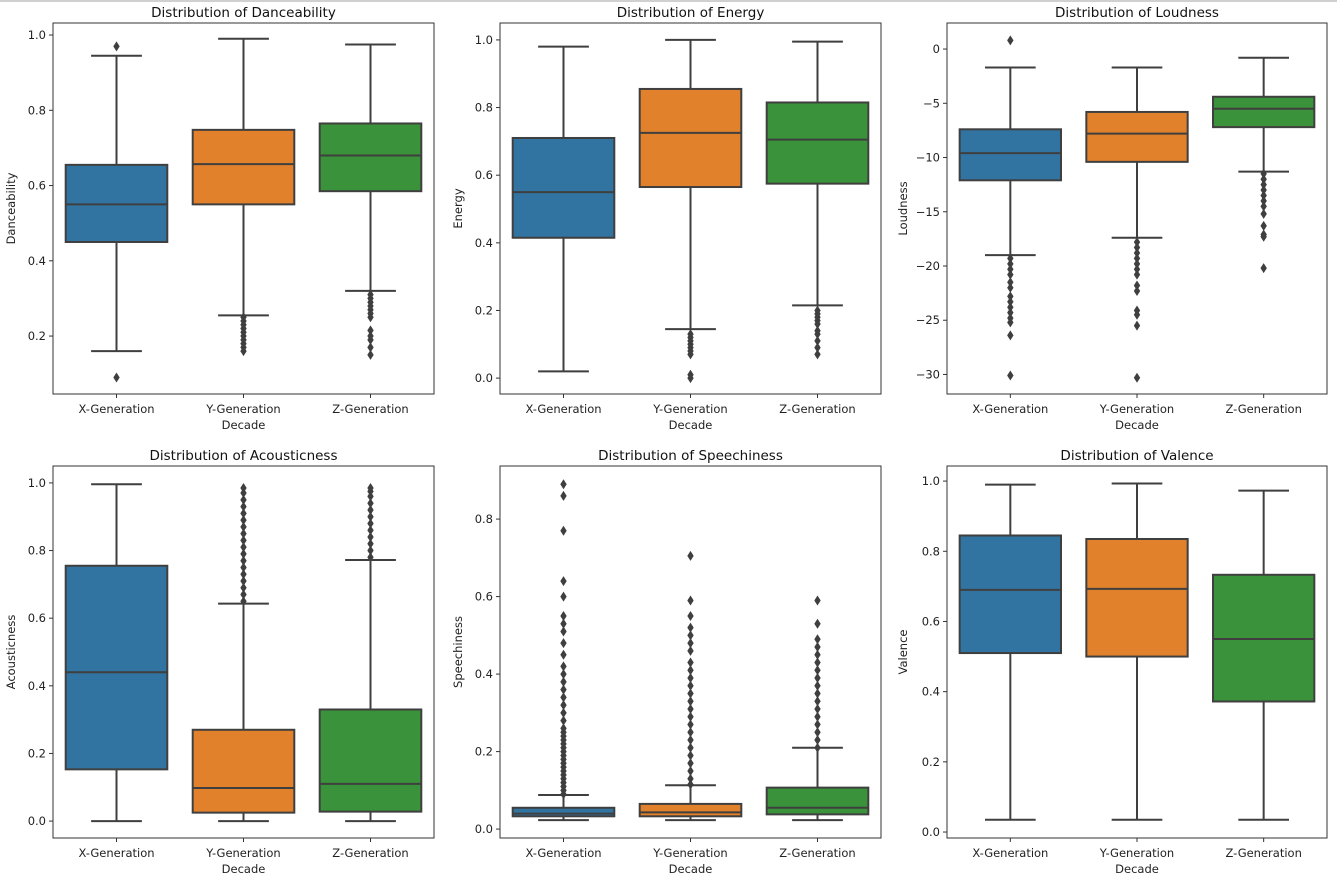 This screenshot has width=1337, height=881. I want to click on window-top-border, so click(668, 1).